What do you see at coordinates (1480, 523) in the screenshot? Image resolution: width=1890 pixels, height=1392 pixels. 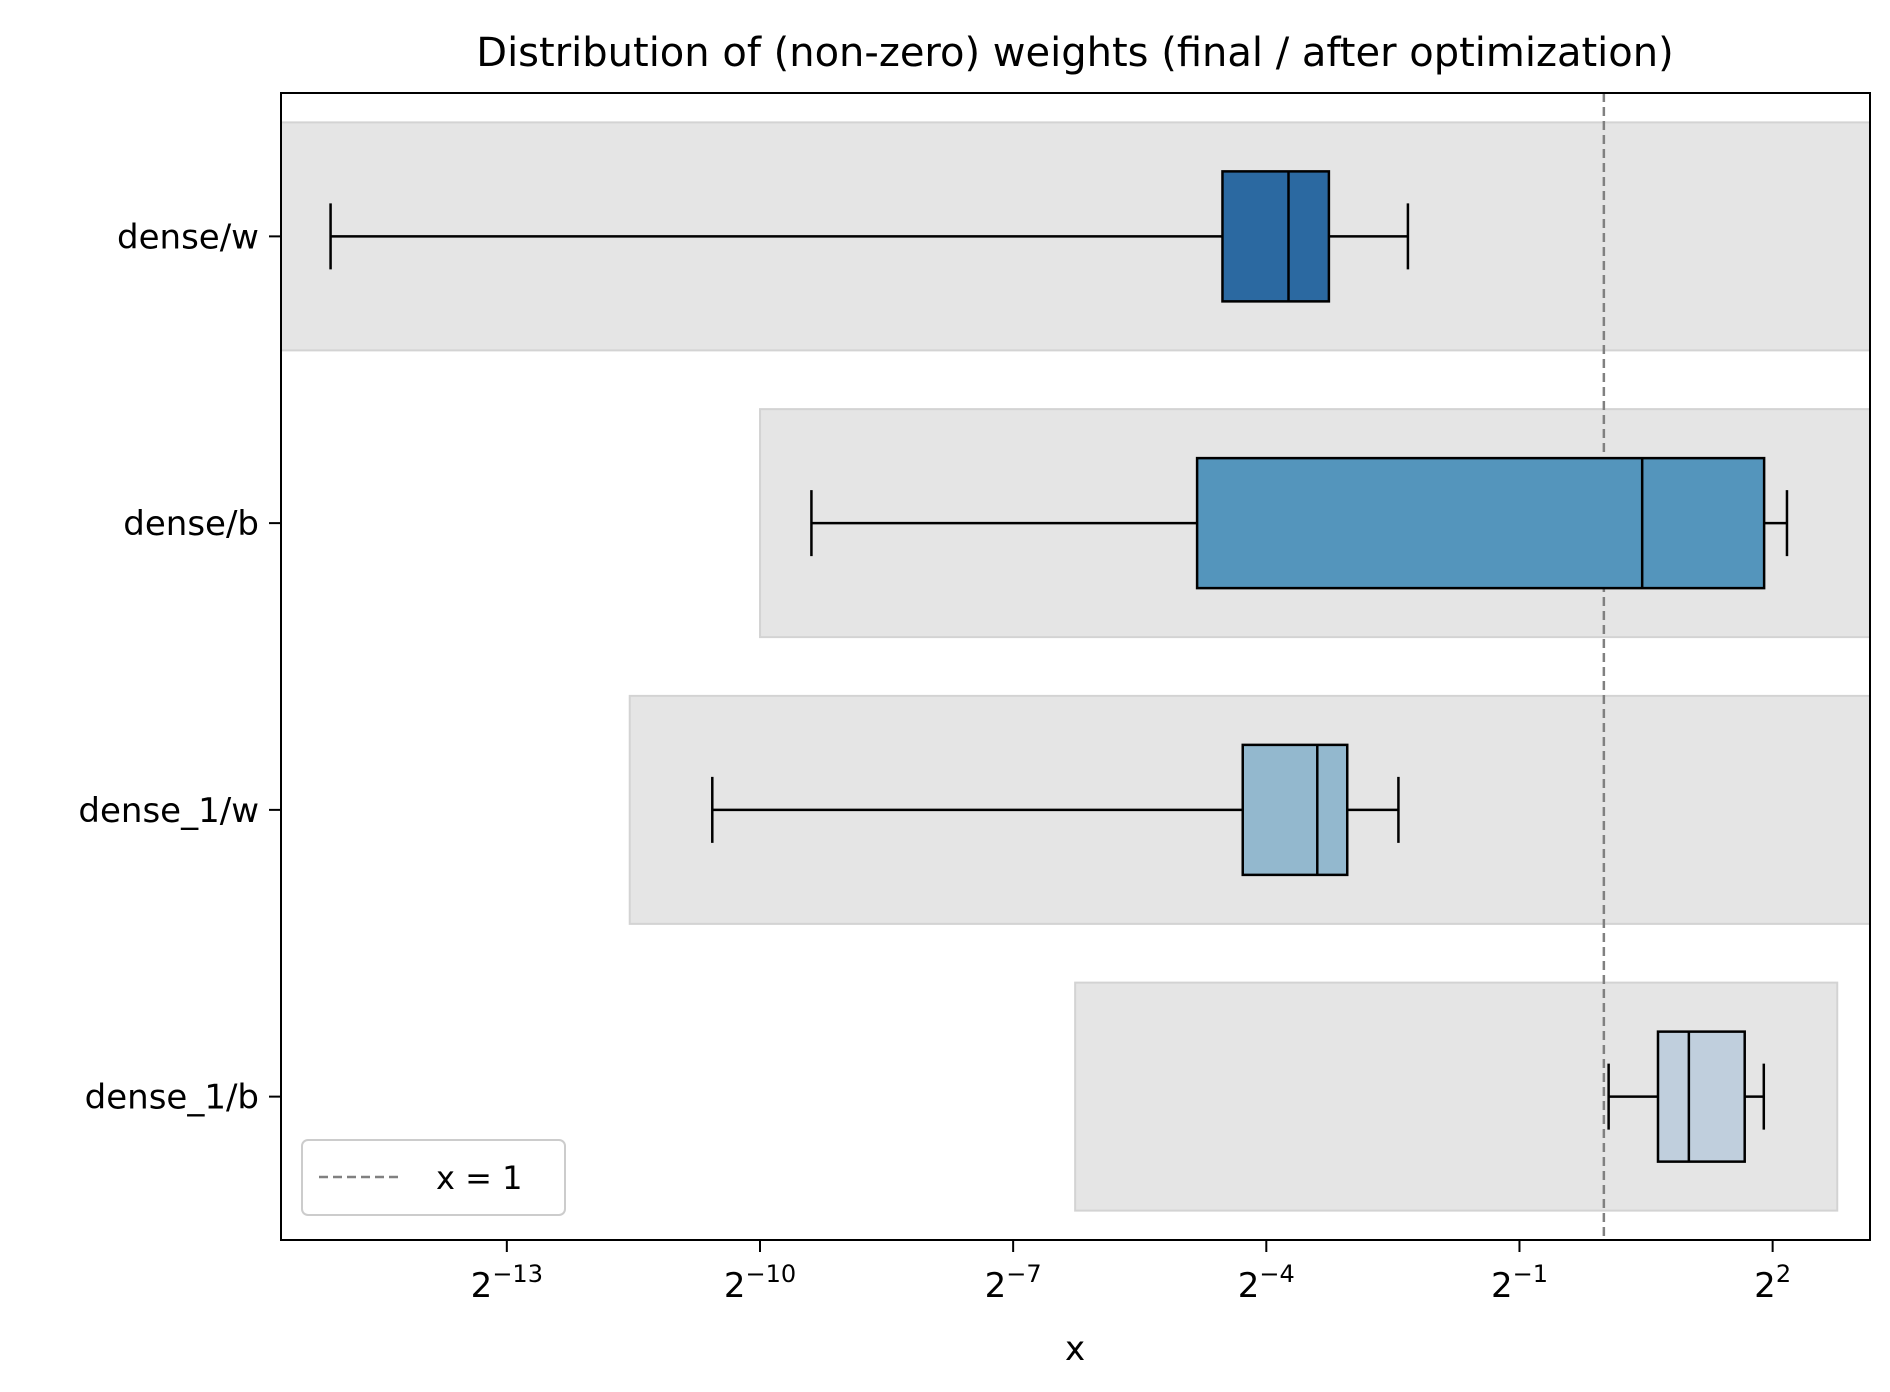 I see `box-dense-b` at bounding box center [1480, 523].